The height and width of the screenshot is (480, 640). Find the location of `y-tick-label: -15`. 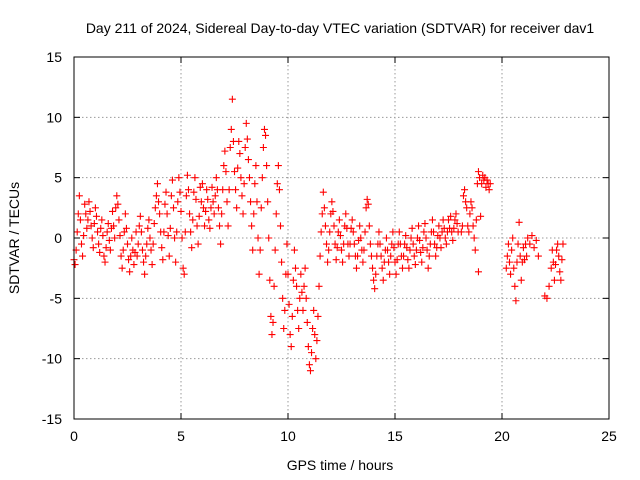

y-tick-label: -15 is located at coordinates (52, 419).